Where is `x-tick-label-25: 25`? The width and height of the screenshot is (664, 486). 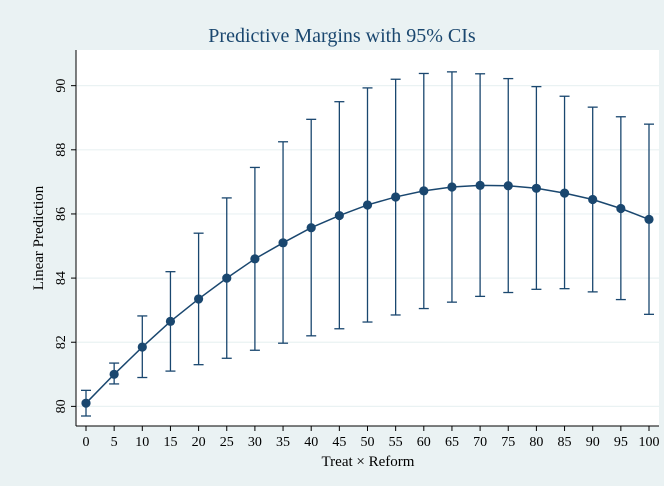
x-tick-label-25: 25 is located at coordinates (227, 442).